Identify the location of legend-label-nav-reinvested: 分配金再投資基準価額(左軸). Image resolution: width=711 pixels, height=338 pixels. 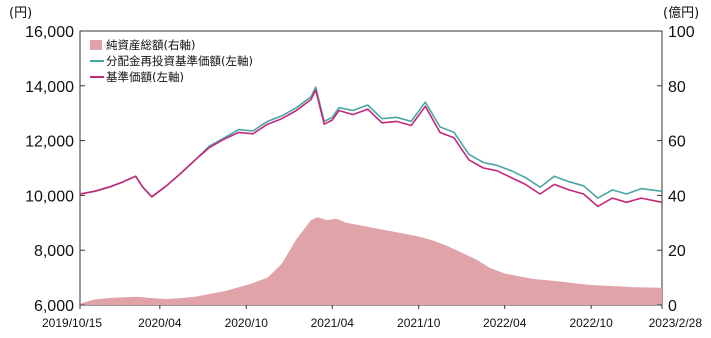
(179, 61).